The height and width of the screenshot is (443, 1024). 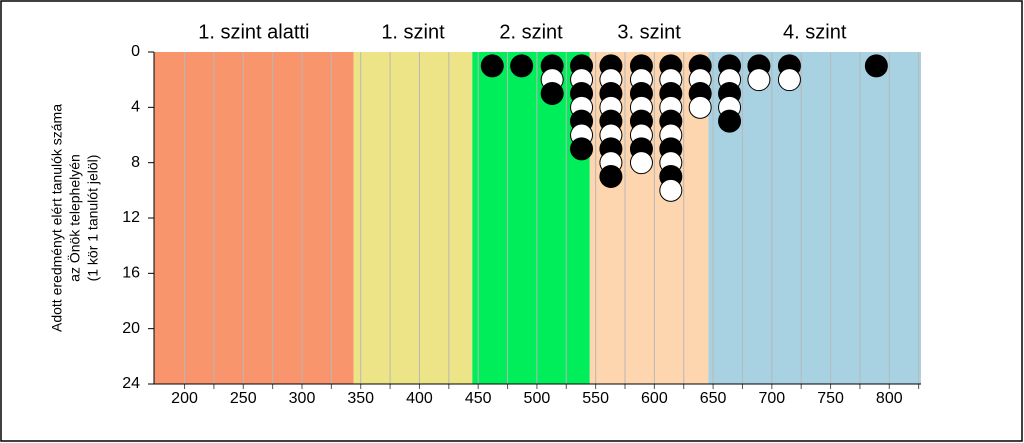 What do you see at coordinates (135, 51) in the screenshot?
I see `y-tick-label: 0` at bounding box center [135, 51].